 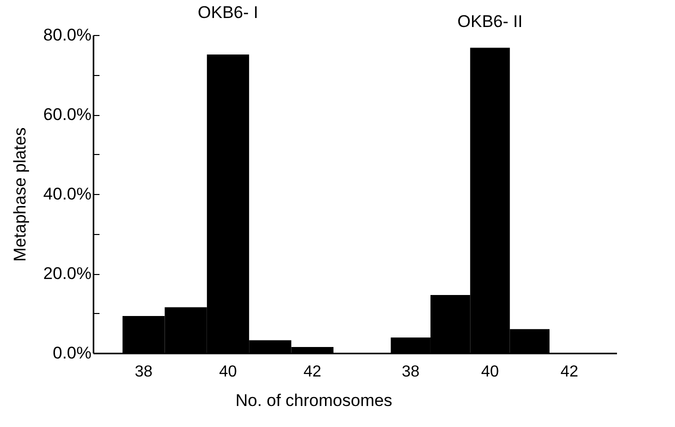 I want to click on y-tick-label: 0.0%, so click(x=72, y=353).